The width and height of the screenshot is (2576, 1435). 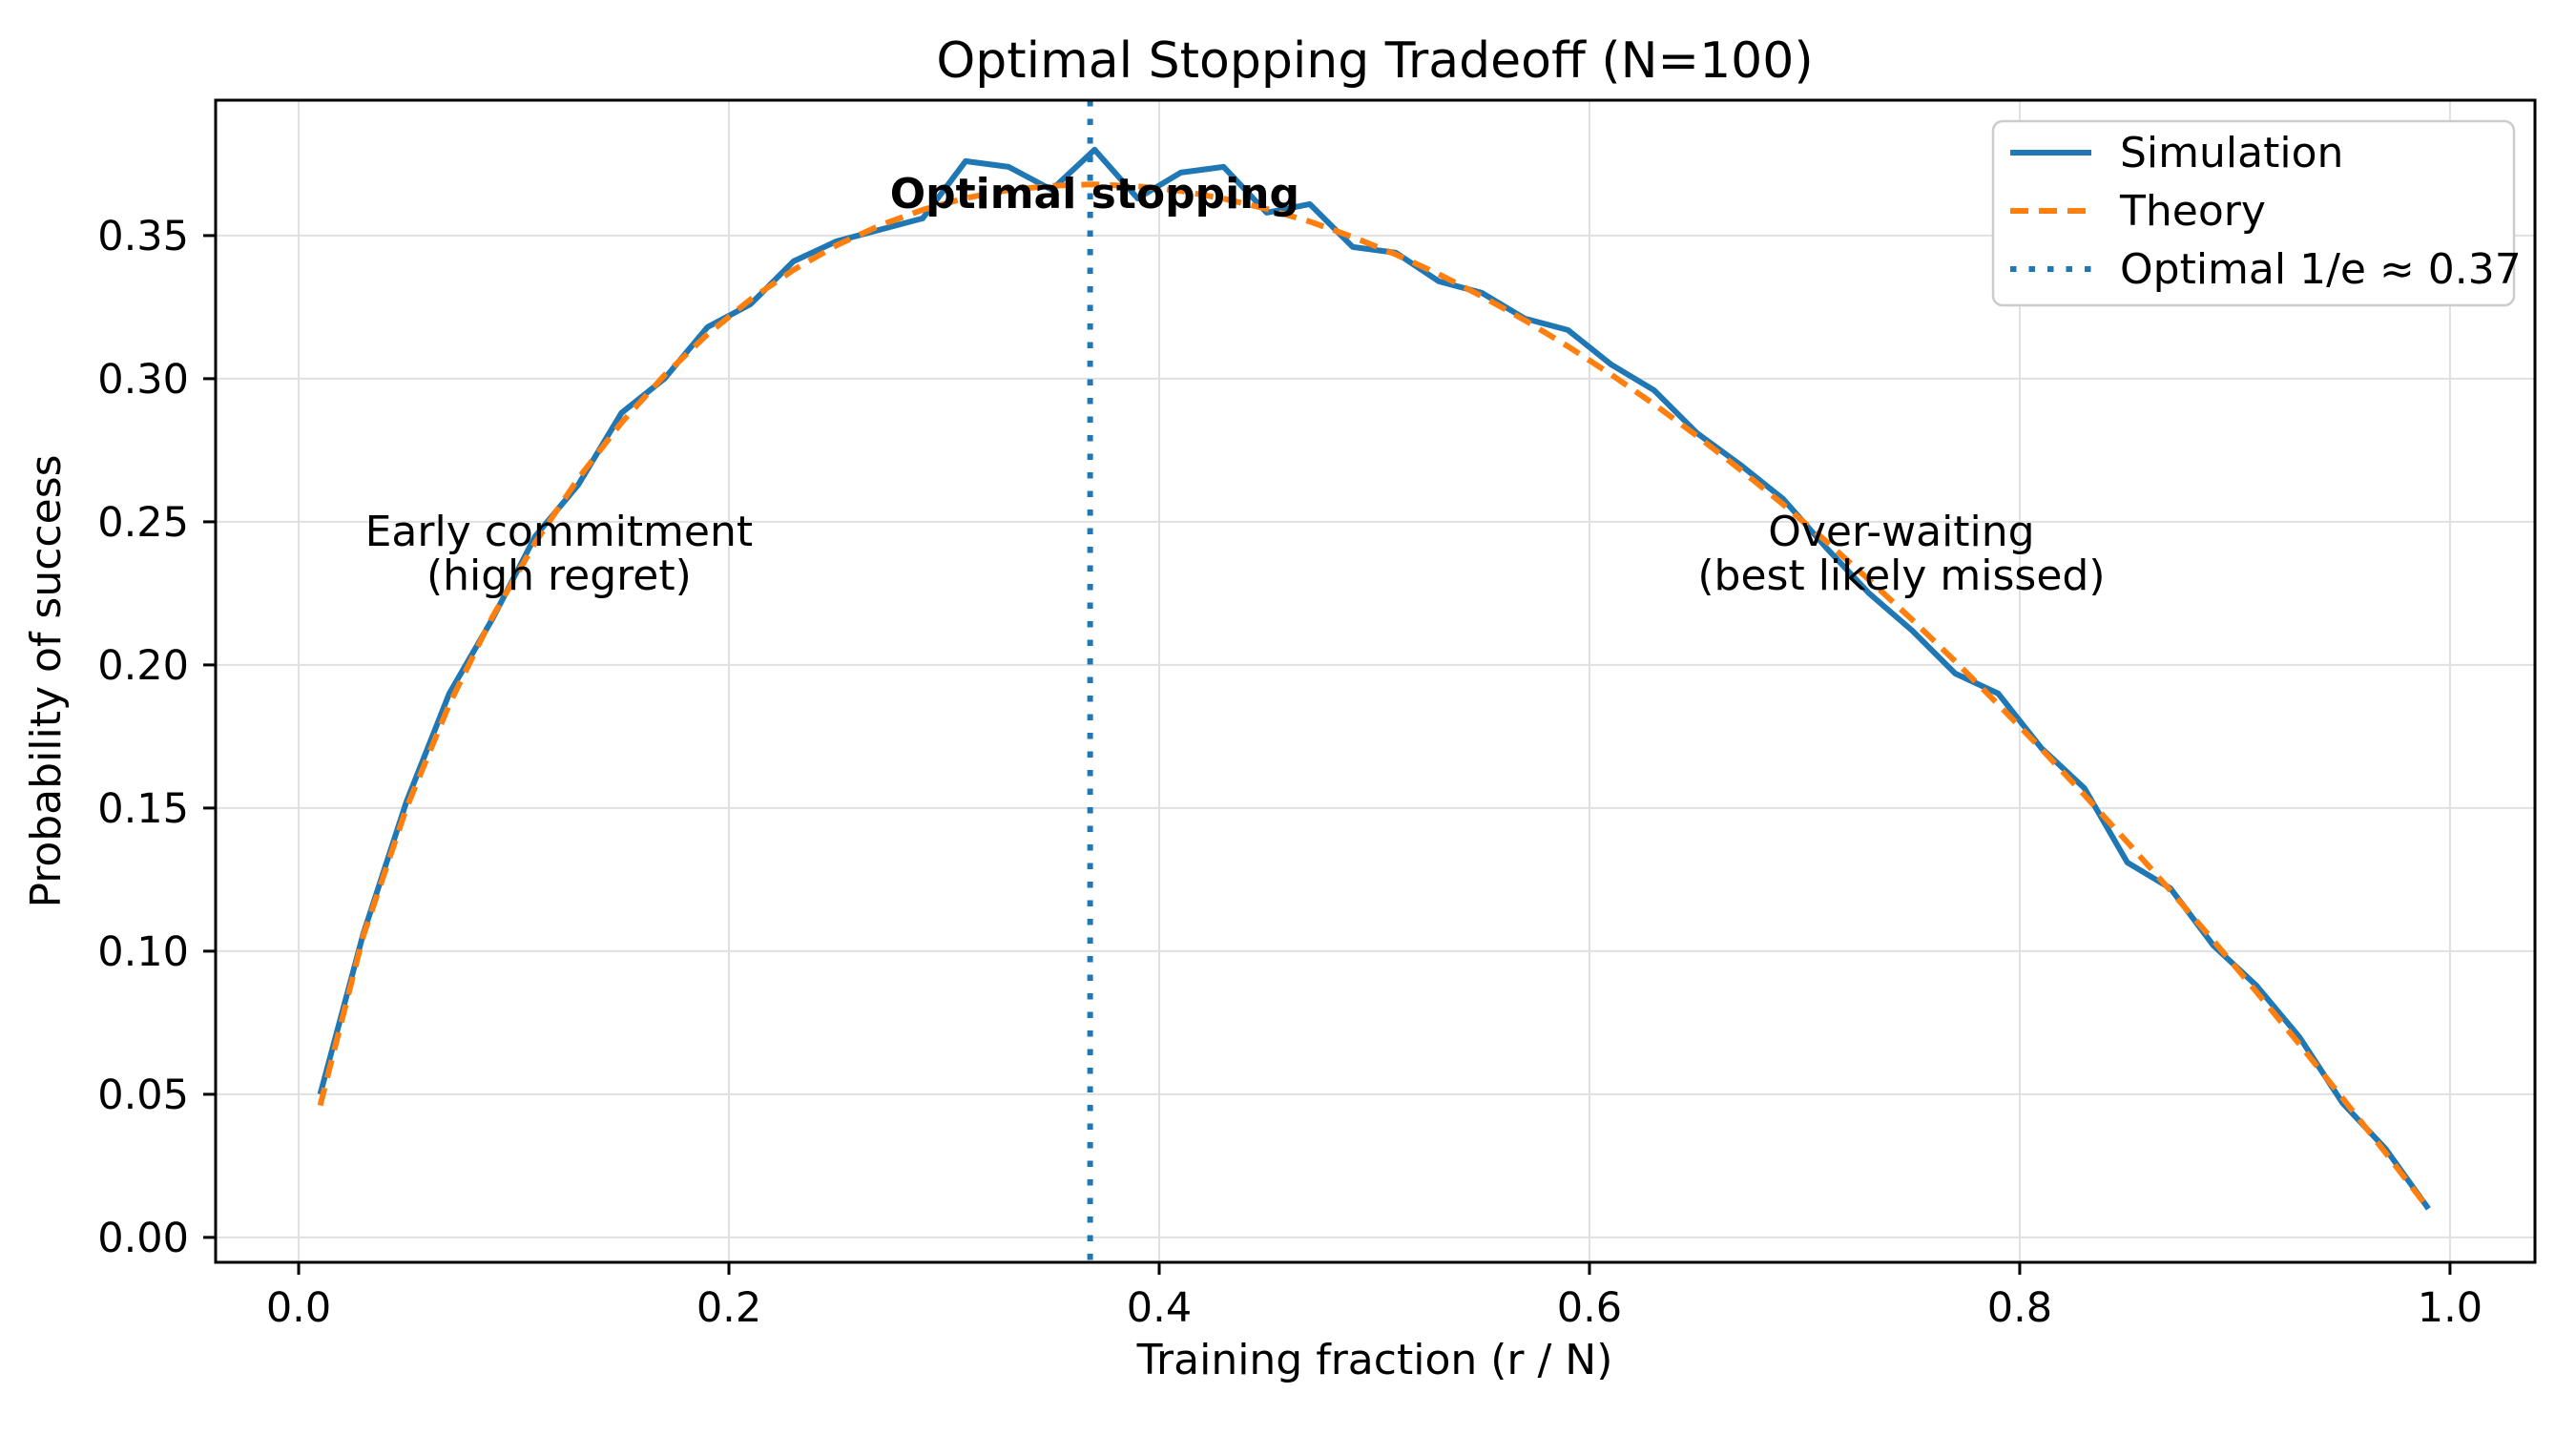 What do you see at coordinates (143, 1095) in the screenshot?
I see `y-tick-label: 0.05` at bounding box center [143, 1095].